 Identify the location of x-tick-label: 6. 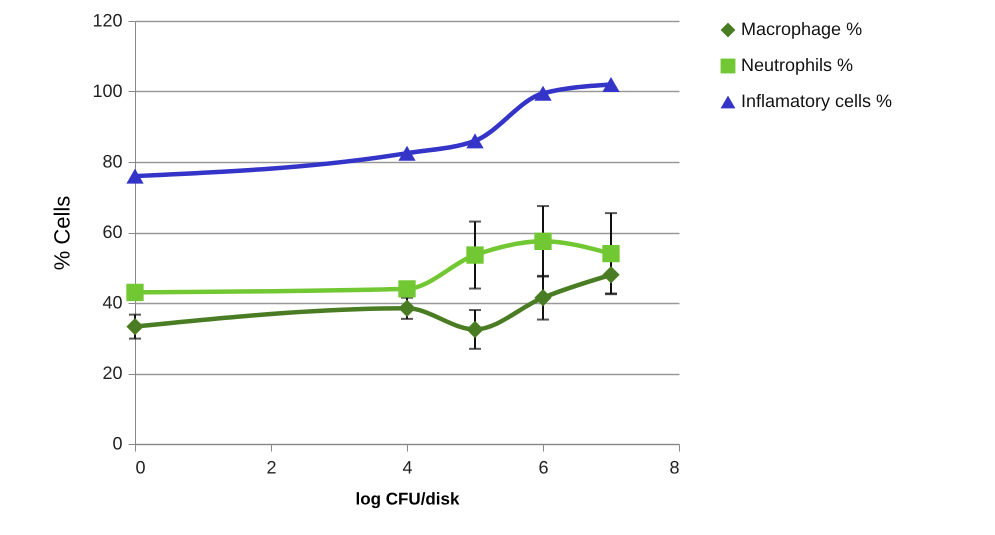
(543, 468).